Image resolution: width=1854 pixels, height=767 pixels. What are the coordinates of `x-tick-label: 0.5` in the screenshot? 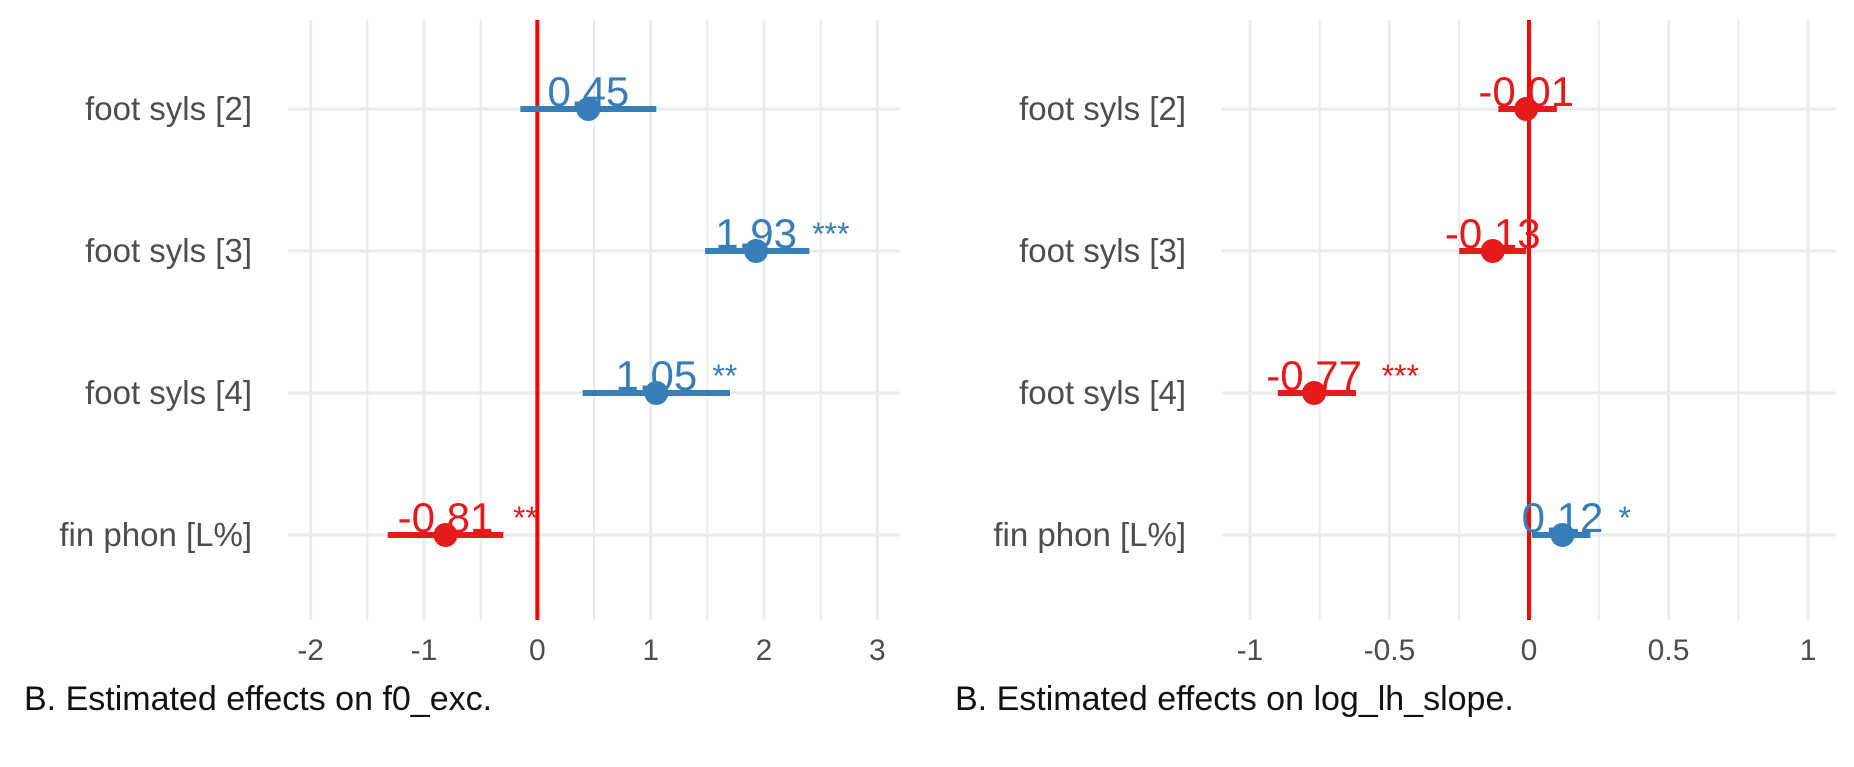 It's located at (1669, 650).